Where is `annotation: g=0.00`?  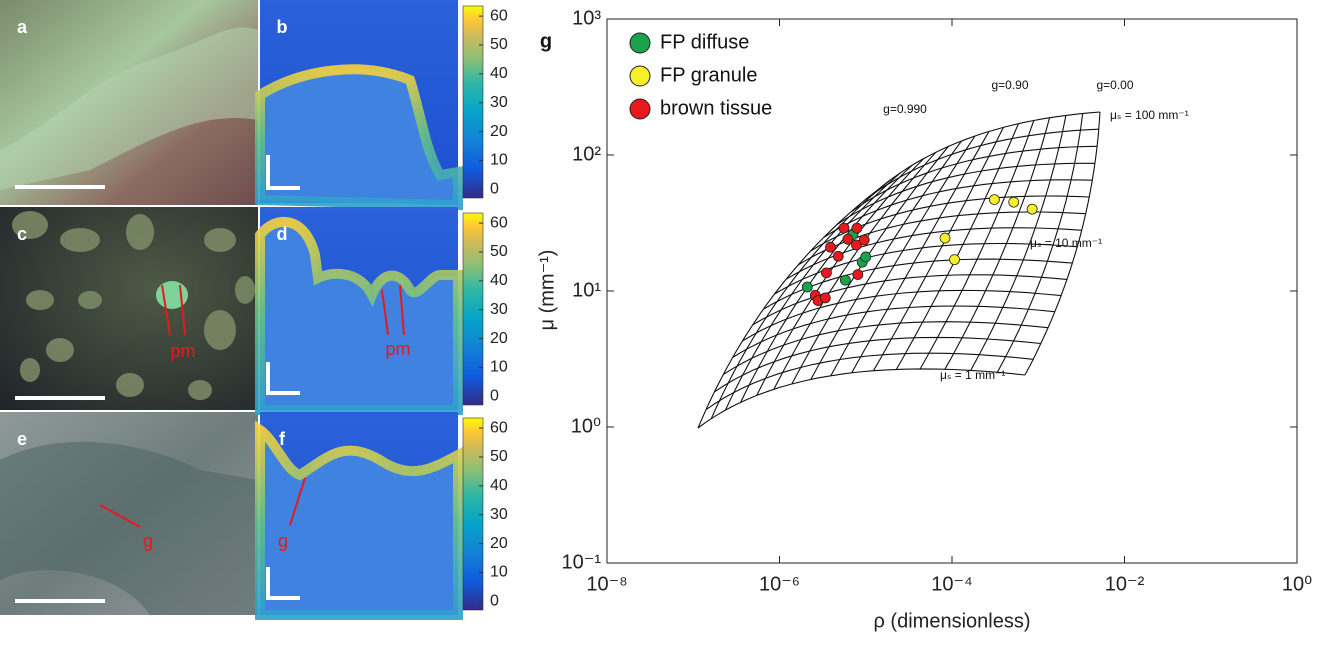 annotation: g=0.00 is located at coordinates (1114, 85).